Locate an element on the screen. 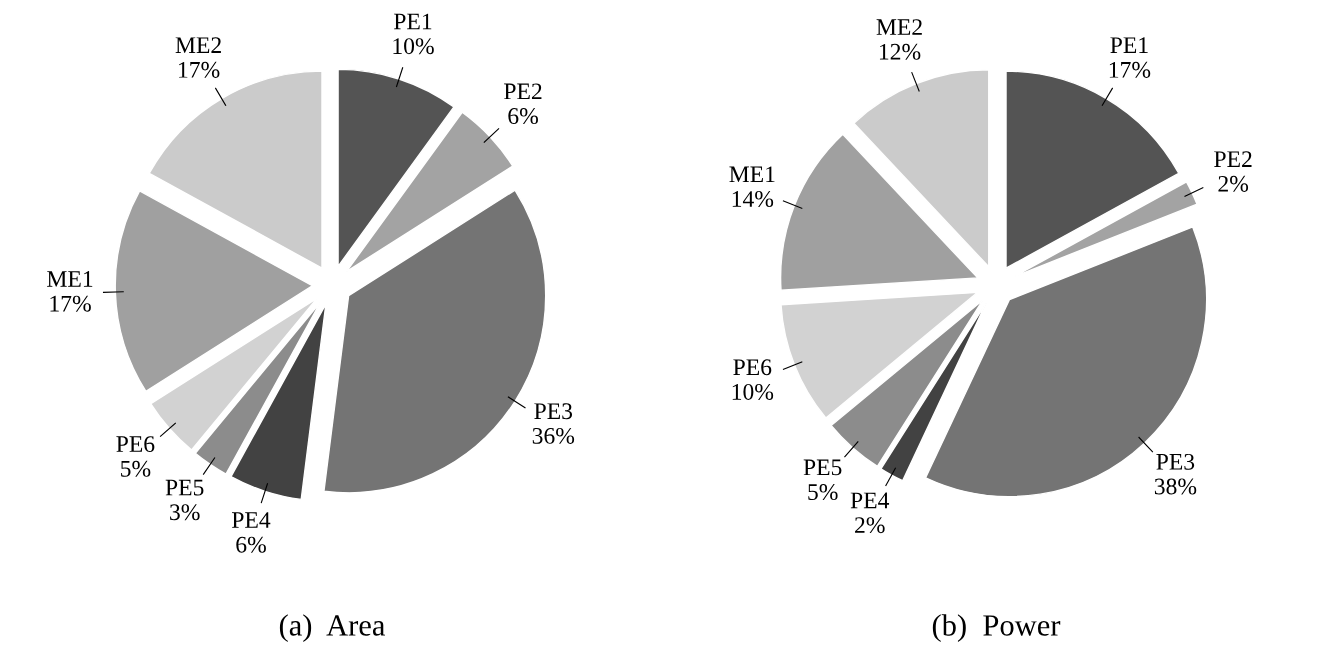  data-label: 12% is located at coordinates (900, 51).